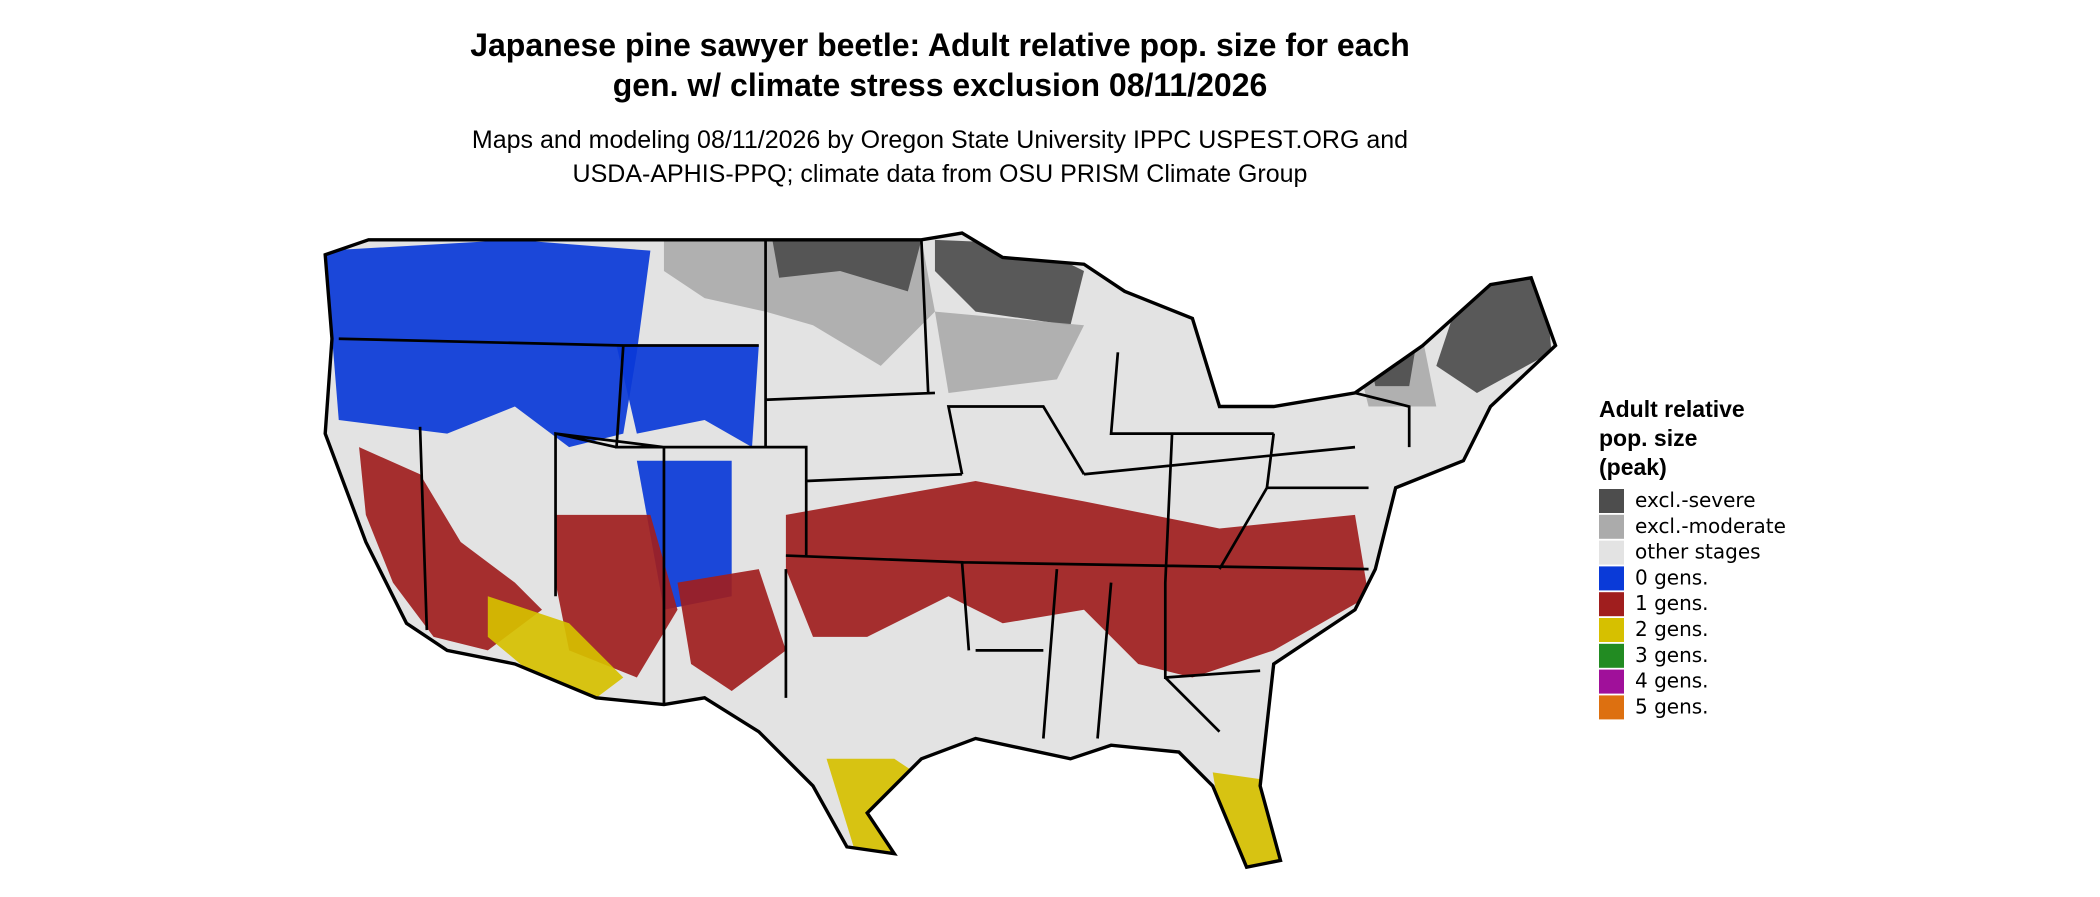 The height and width of the screenshot is (897, 2100). Describe the element at coordinates (1695, 500) in the screenshot. I see `legend-label: excl.-severe` at that location.